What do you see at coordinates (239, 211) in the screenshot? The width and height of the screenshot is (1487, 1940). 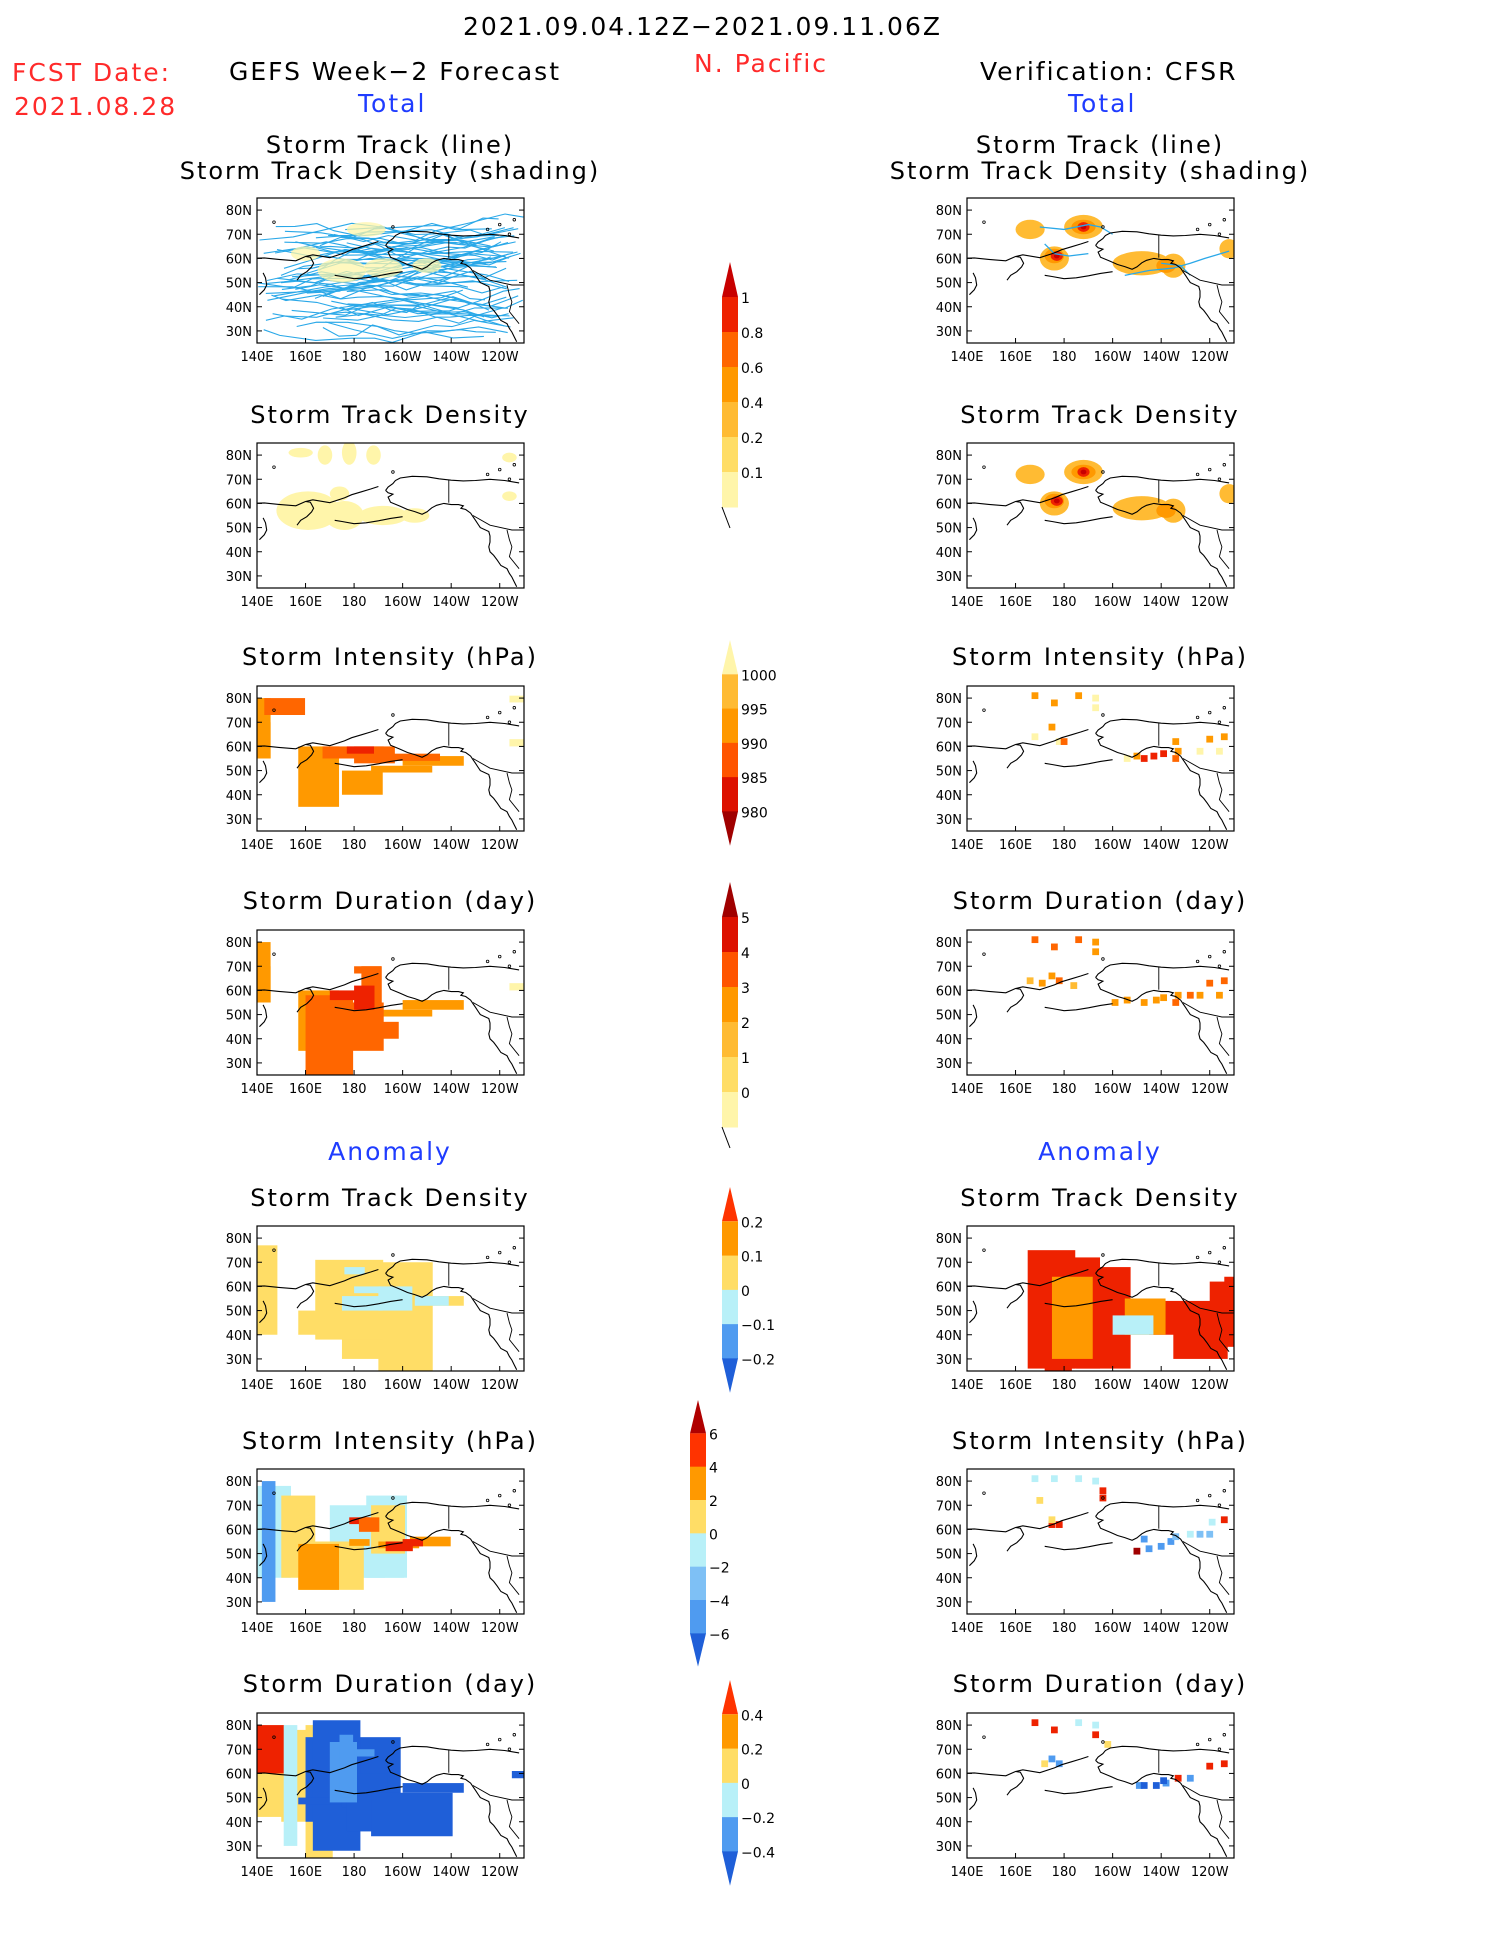 I see `map-panel-fcst-track-lat-label-80N: 80N` at bounding box center [239, 211].